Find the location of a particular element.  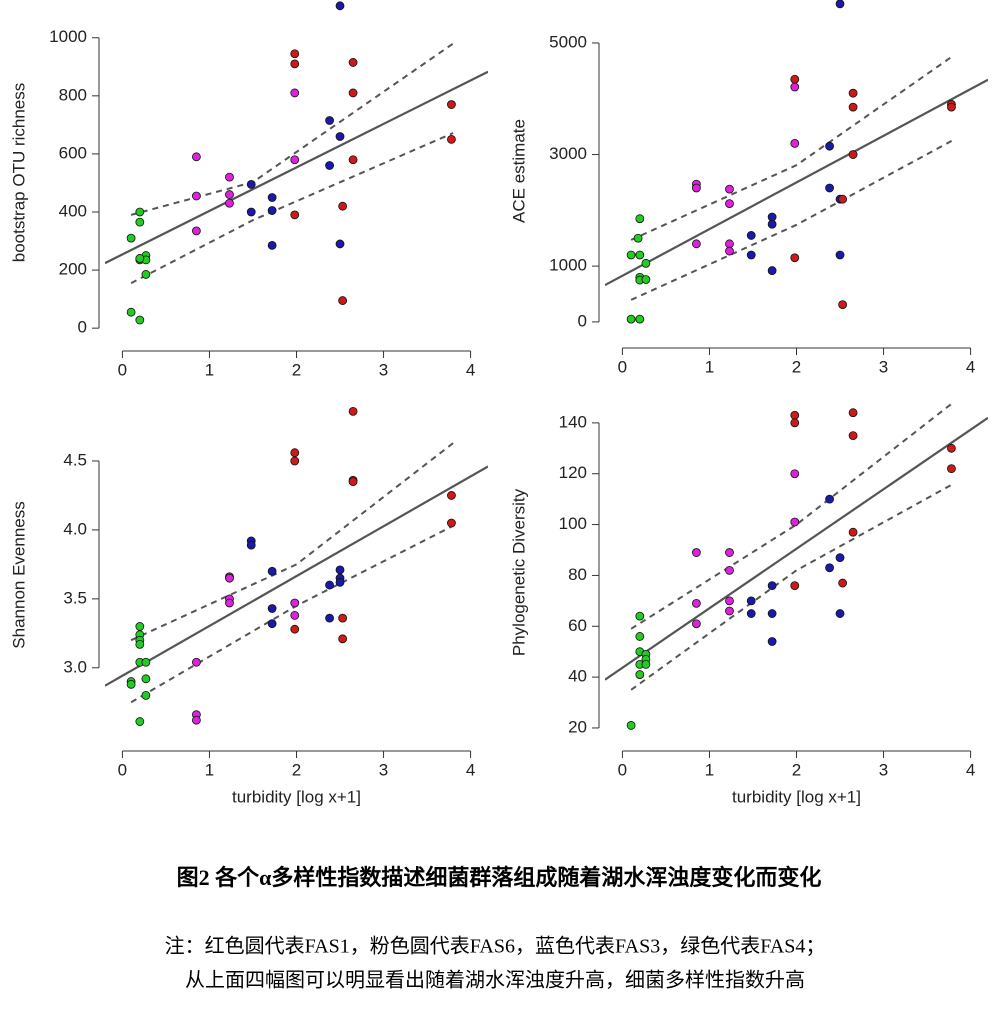

y-tick-label: 80 is located at coordinates (577, 574).